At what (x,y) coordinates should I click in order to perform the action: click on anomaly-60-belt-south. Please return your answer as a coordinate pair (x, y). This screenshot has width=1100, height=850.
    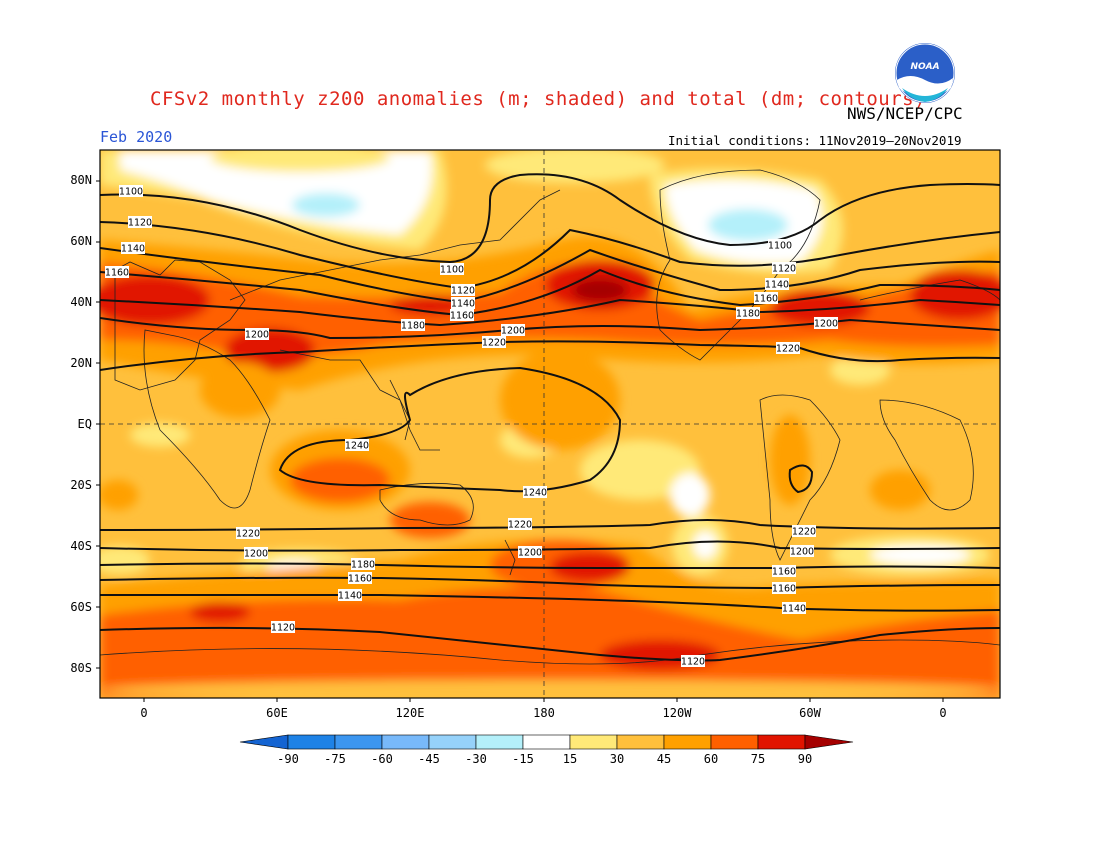
    Looking at the image, I should click on (550, 642).